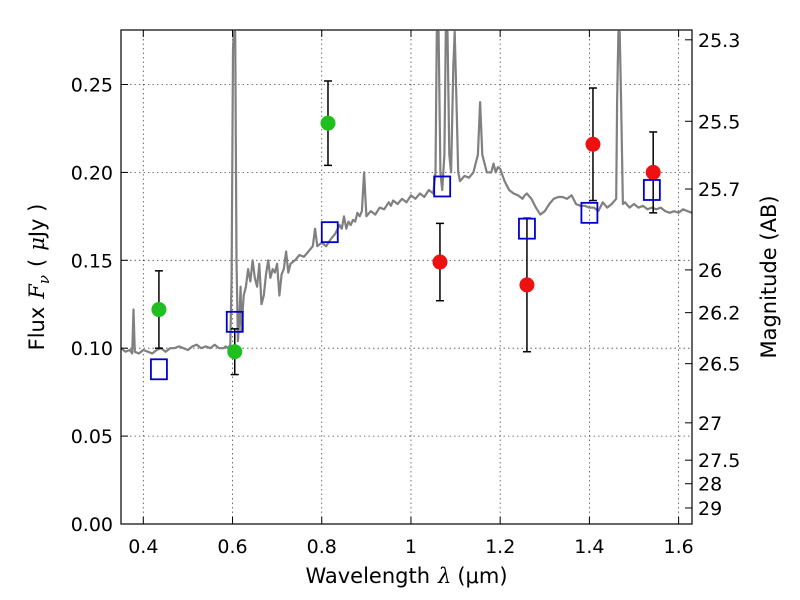 Image resolution: width=800 pixels, height=600 pixels. I want to click on x-tick-label: 0.4, so click(143, 547).